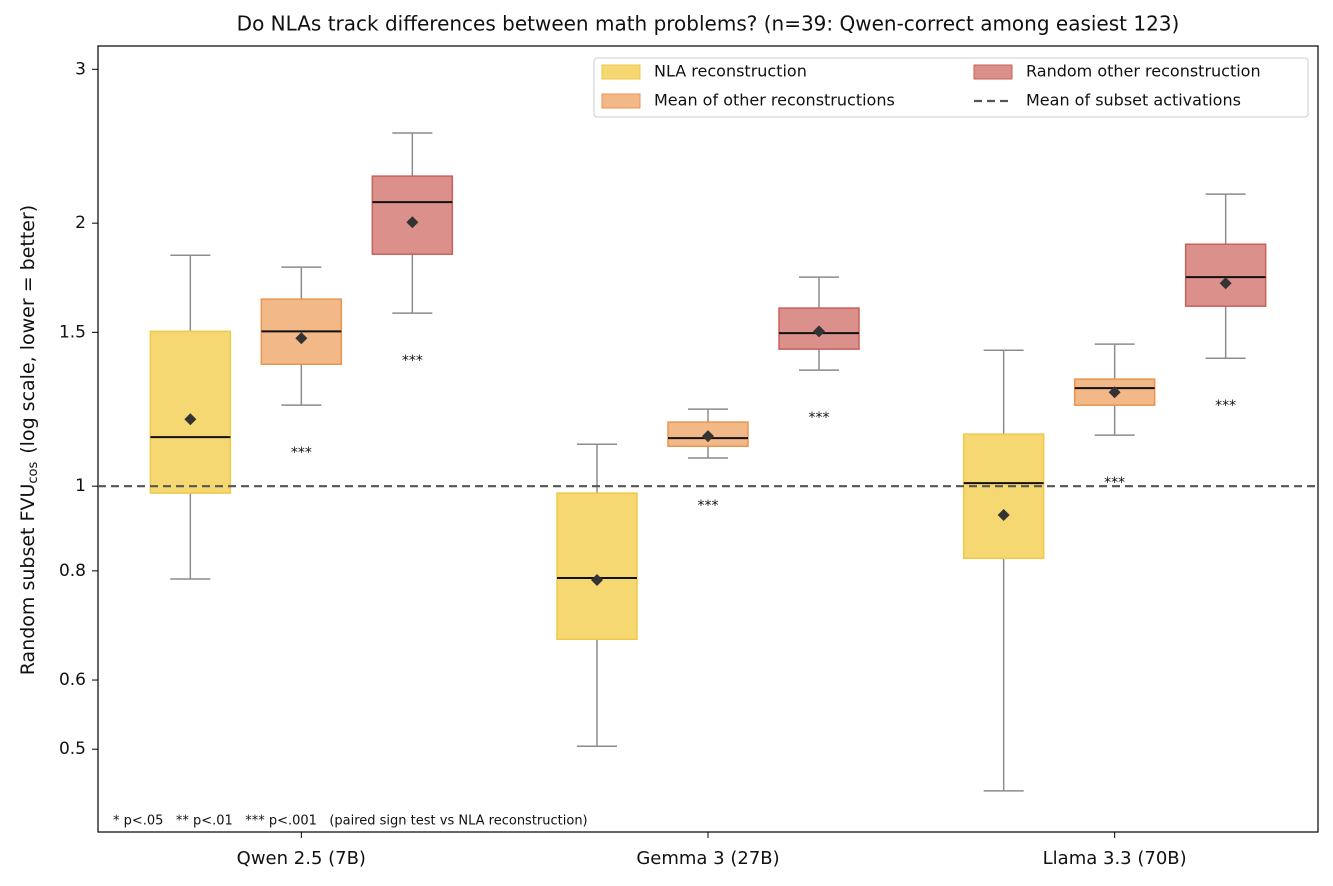 The height and width of the screenshot is (886, 1333). What do you see at coordinates (72, 749) in the screenshot?
I see `y-tick-label: 0.5` at bounding box center [72, 749].